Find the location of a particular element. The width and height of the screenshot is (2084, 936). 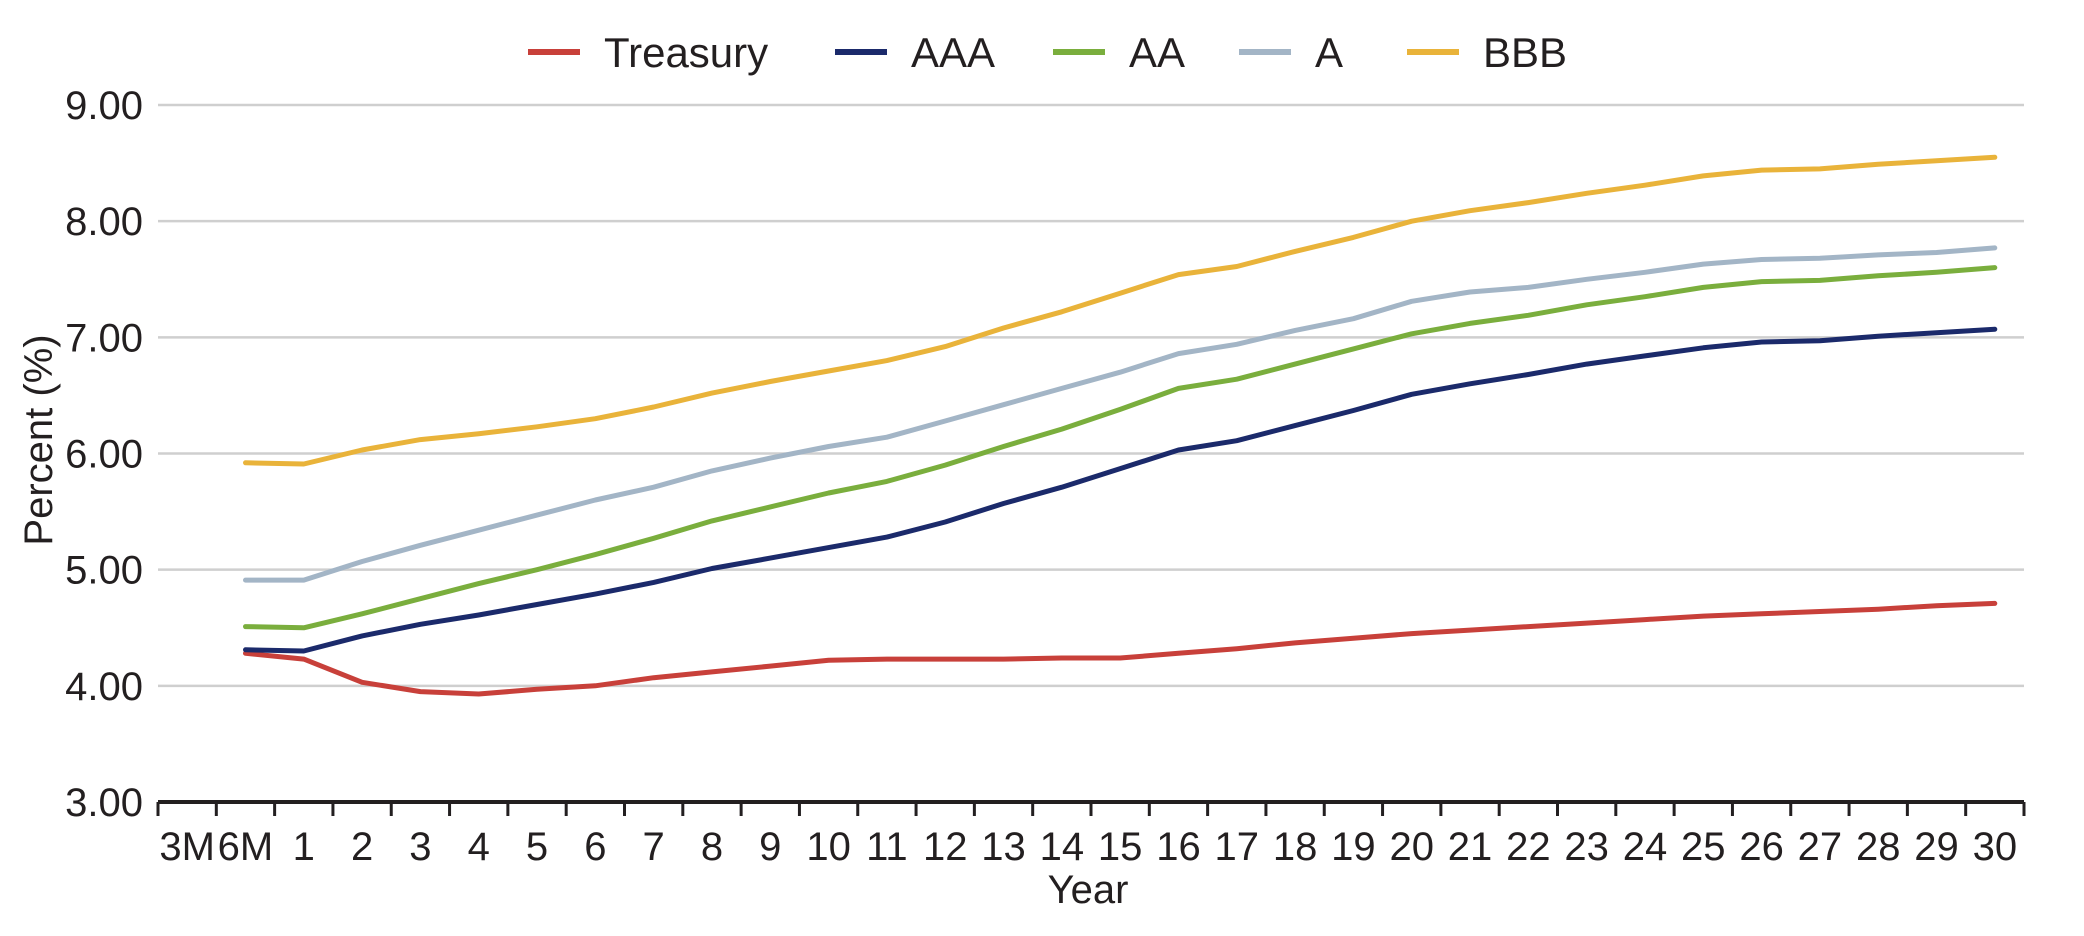

series-line-treasury is located at coordinates (1120, 648).